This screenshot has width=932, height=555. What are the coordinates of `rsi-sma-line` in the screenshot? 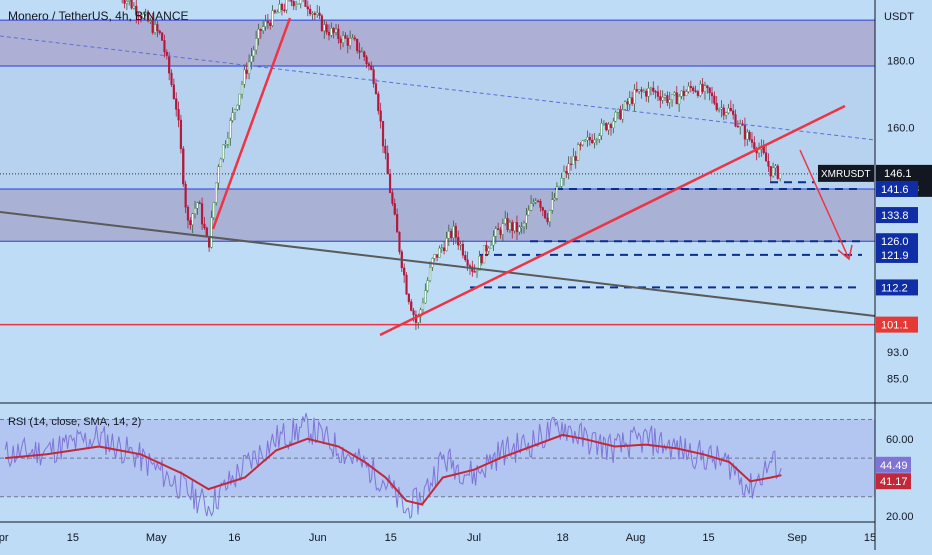 It's located at (393, 469).